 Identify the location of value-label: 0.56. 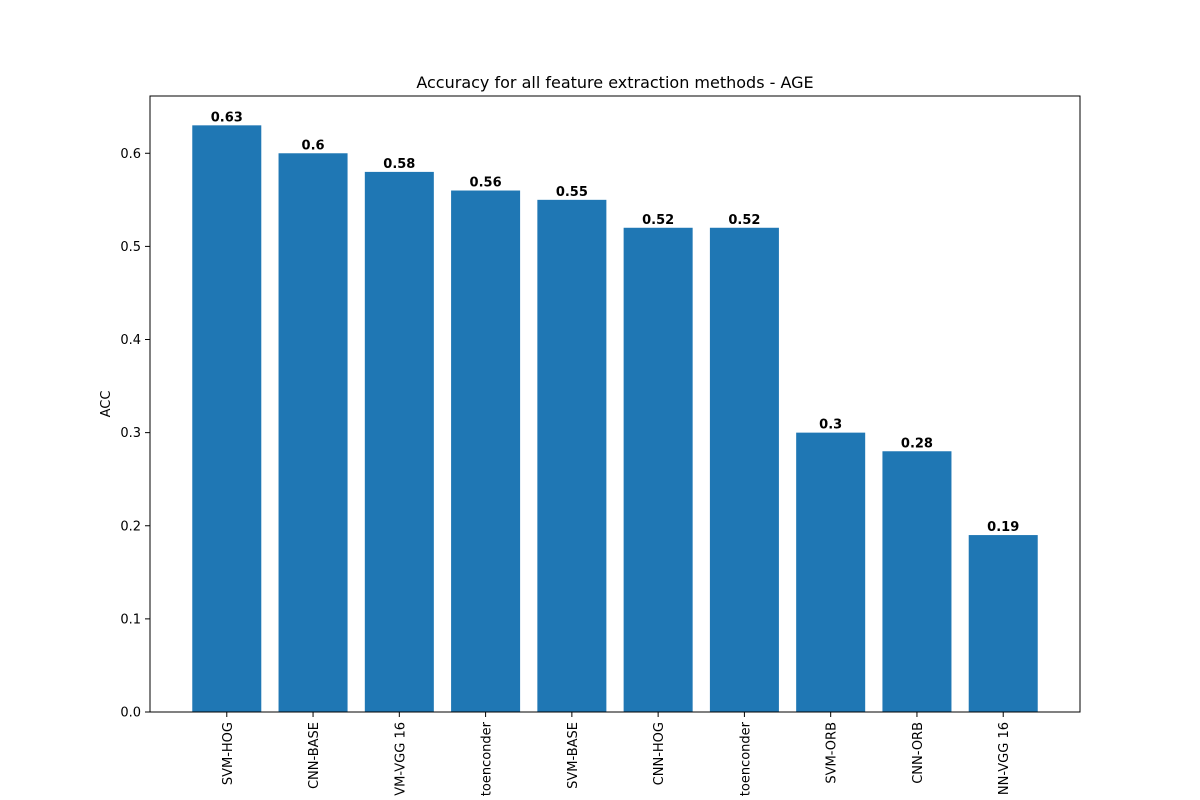
(486, 183).